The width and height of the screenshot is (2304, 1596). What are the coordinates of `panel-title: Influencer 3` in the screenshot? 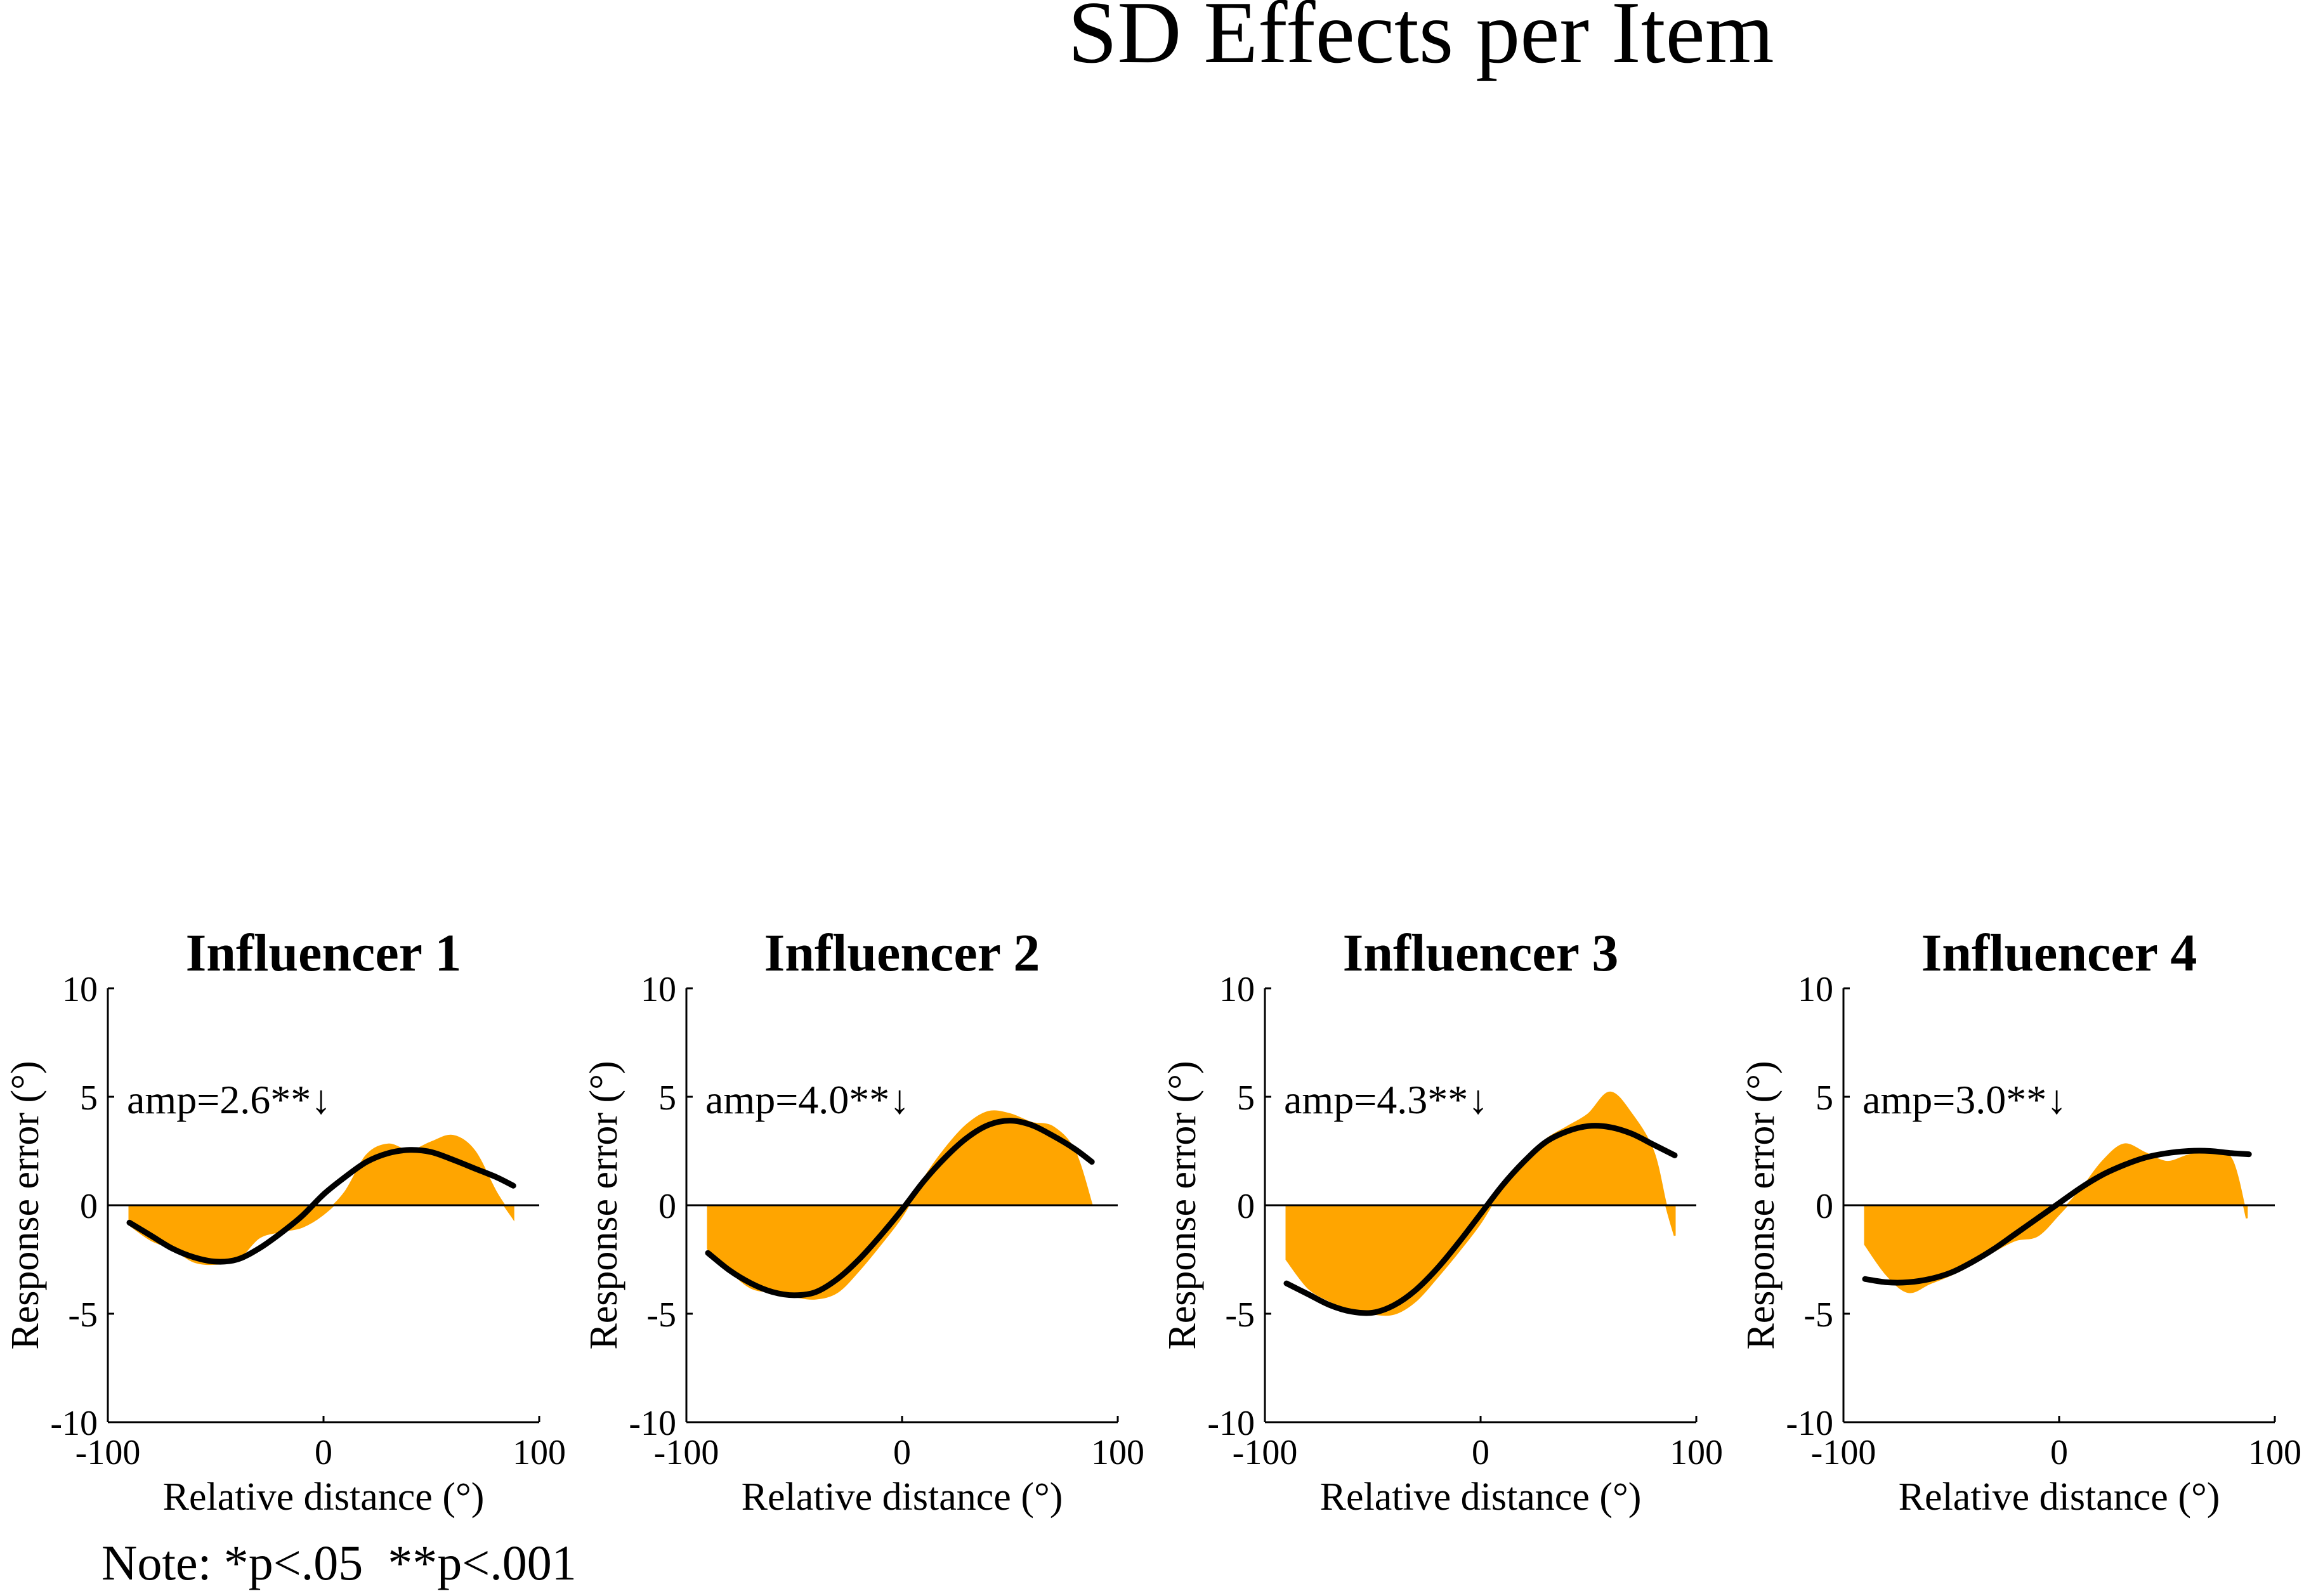 It's located at (1481, 953).